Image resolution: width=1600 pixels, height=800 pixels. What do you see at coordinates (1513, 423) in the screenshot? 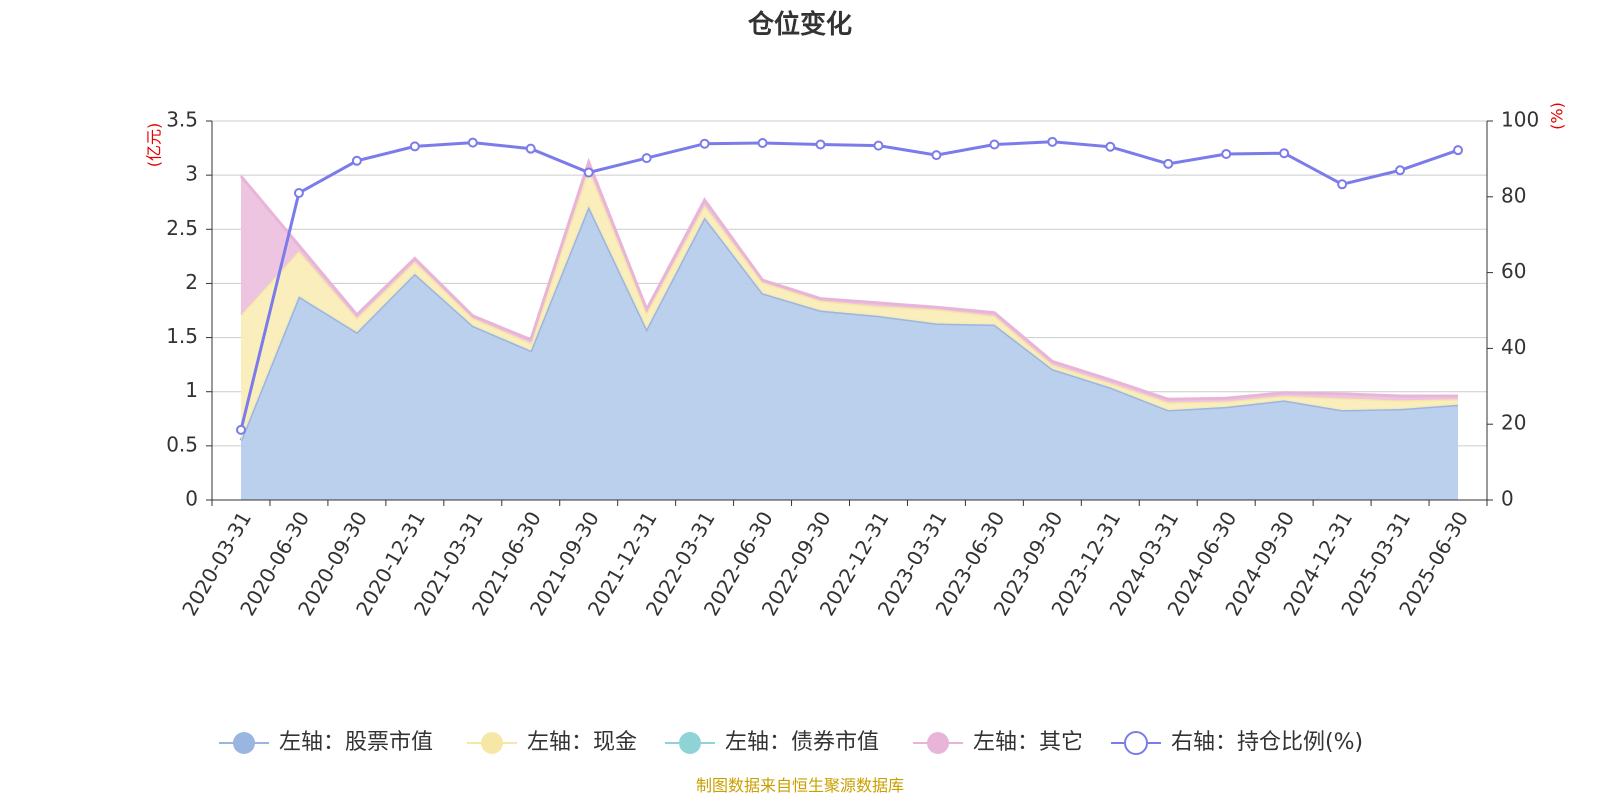
I see `right-tick-label: 20` at bounding box center [1513, 423].